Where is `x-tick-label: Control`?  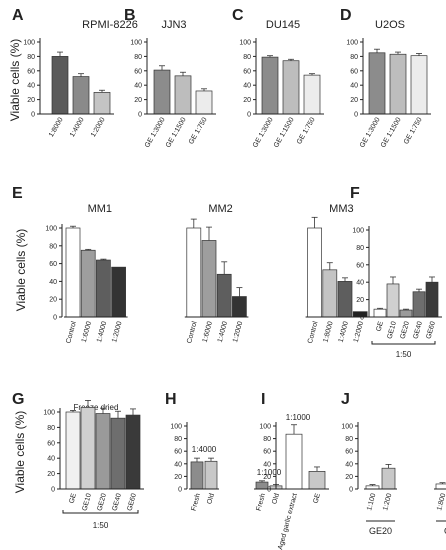
x-tick-label: Control is located at coordinates (71, 332).